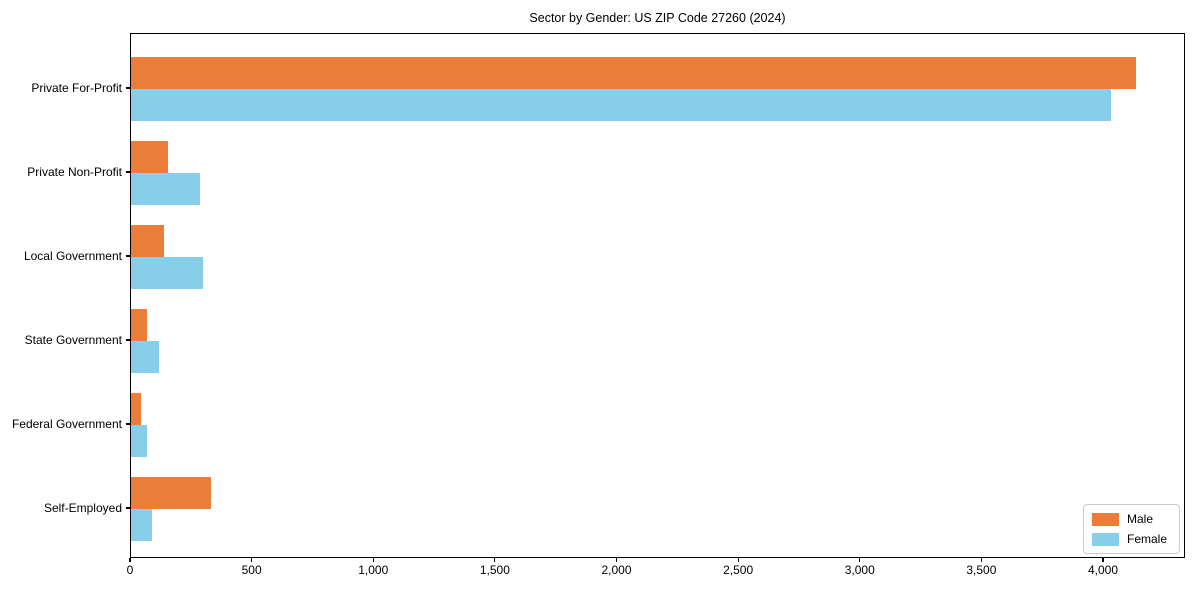 The width and height of the screenshot is (1200, 600). I want to click on bar-male-federal-government, so click(136, 409).